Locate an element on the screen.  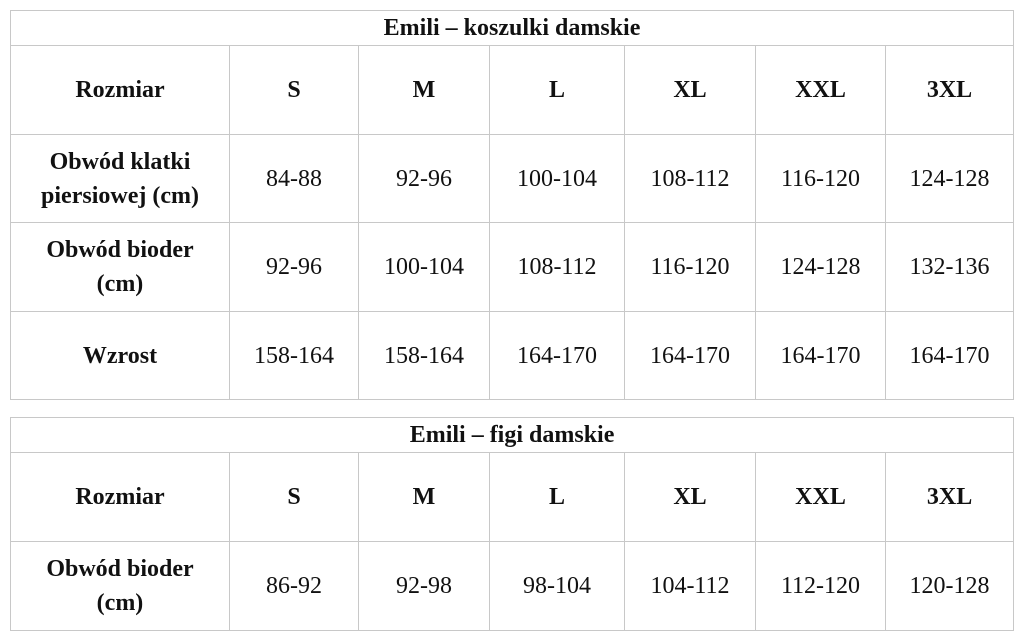
row-label: Obwód klatki piersiowej (cm) is located at coordinates (120, 178).